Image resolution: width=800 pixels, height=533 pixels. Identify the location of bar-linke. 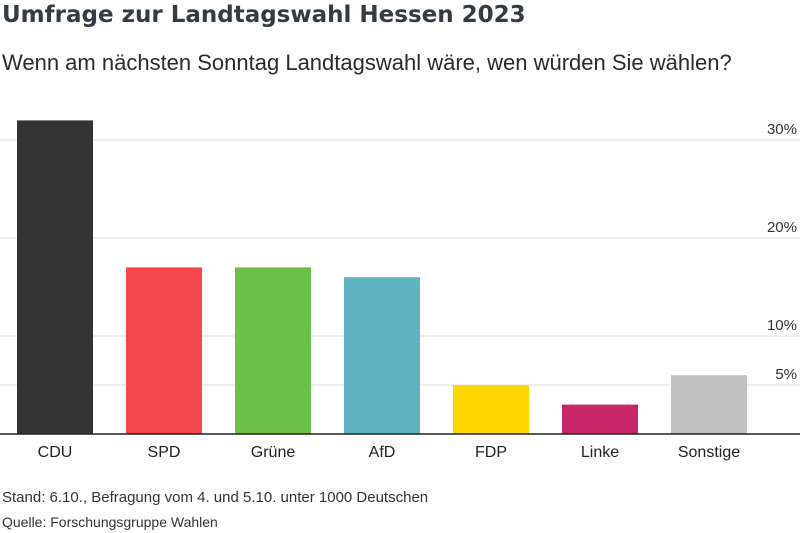
(600, 419).